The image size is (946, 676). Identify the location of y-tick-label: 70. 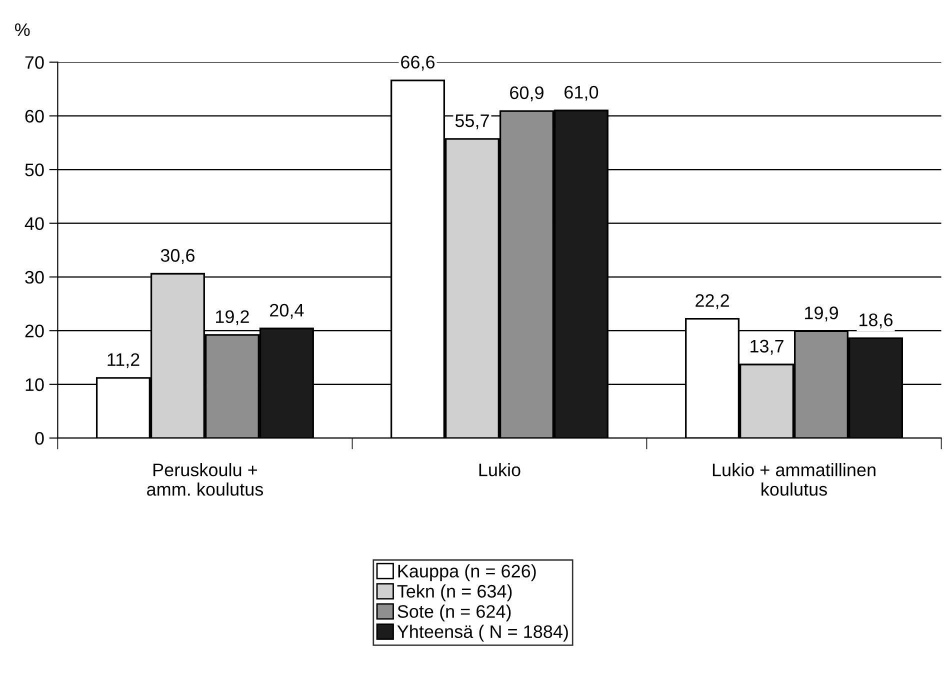
(34, 62).